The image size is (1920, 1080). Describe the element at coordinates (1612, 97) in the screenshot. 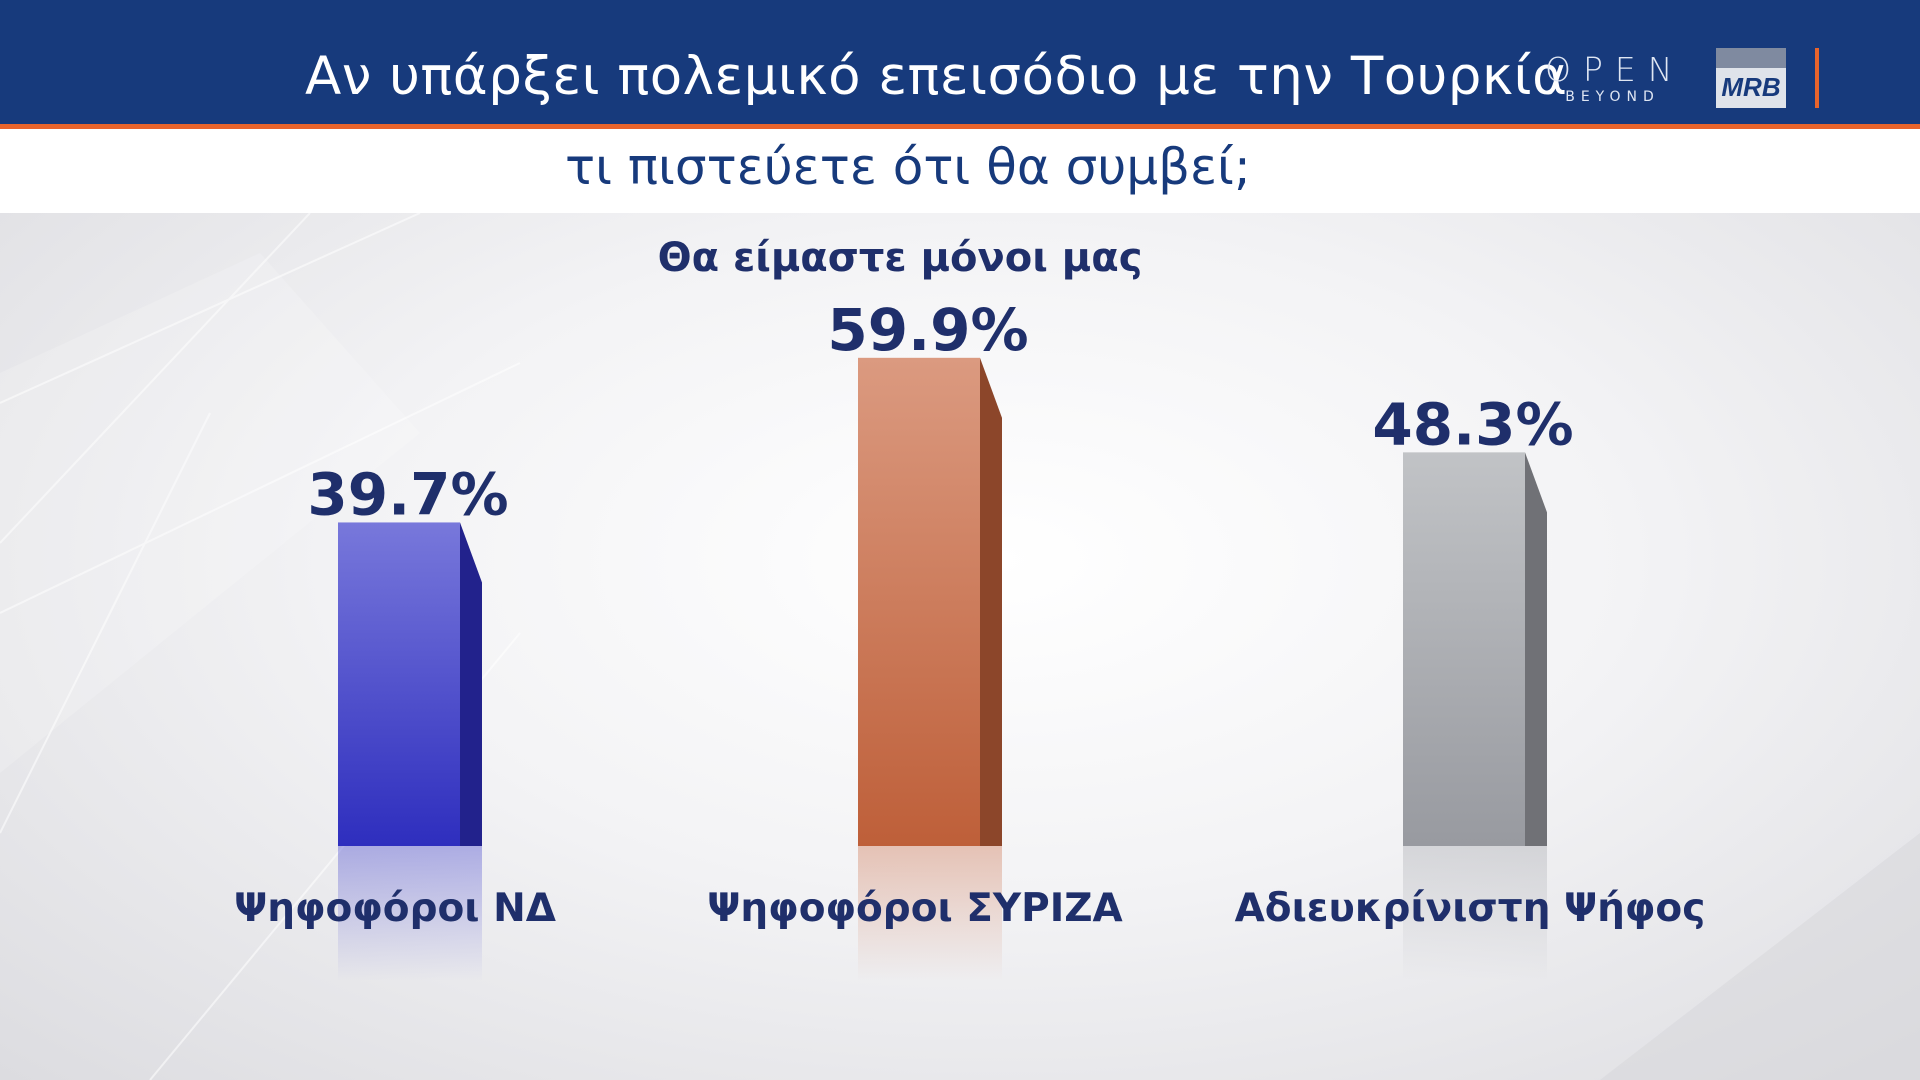

I see `open-logo-sub: BEYOND` at that location.